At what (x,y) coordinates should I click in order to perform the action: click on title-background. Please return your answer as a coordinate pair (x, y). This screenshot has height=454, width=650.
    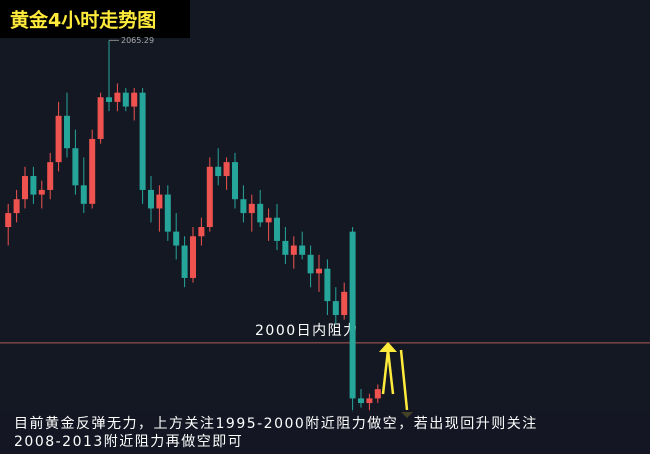
    Looking at the image, I should click on (95, 19).